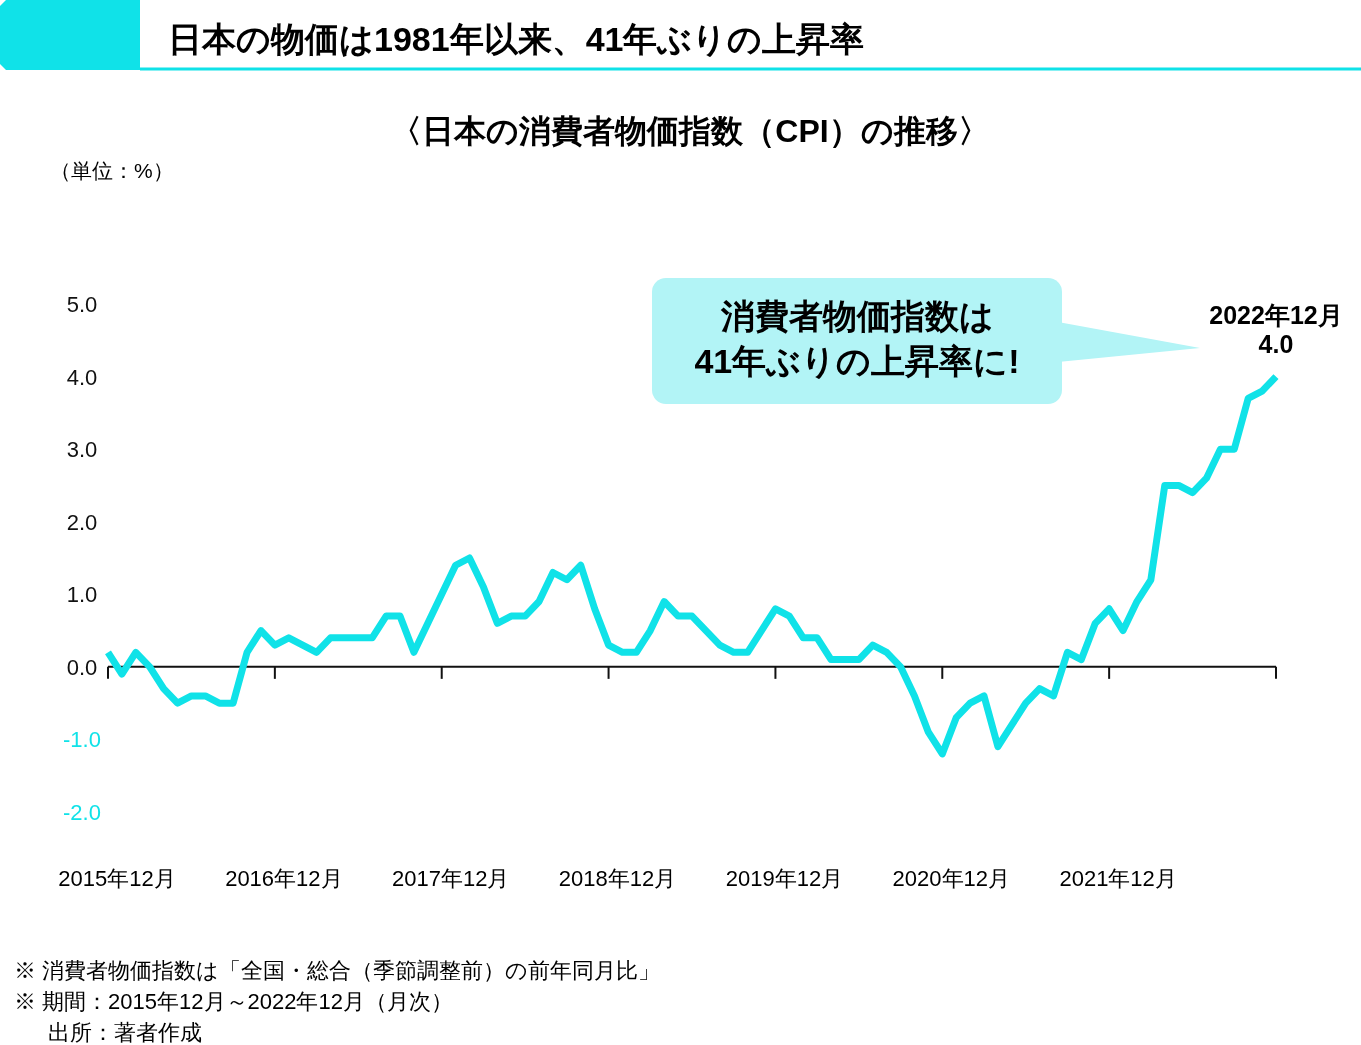 The width and height of the screenshot is (1361, 1045). What do you see at coordinates (1118, 878) in the screenshot?
I see `x-tick-label: 2021年12月` at bounding box center [1118, 878].